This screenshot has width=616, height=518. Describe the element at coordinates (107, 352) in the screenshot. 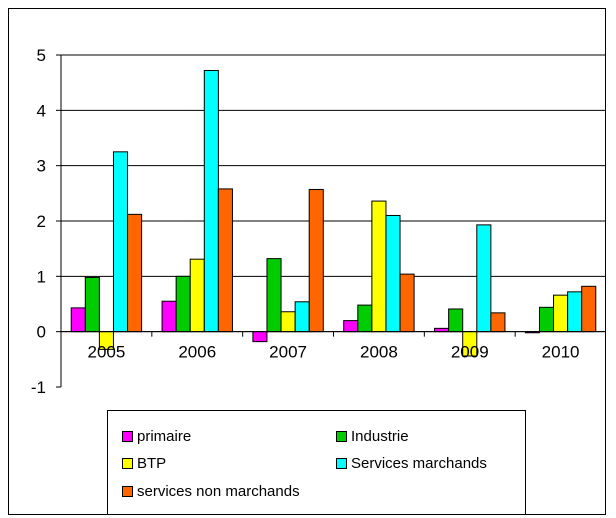

I see `x-tick-label-2005: 2005` at that location.